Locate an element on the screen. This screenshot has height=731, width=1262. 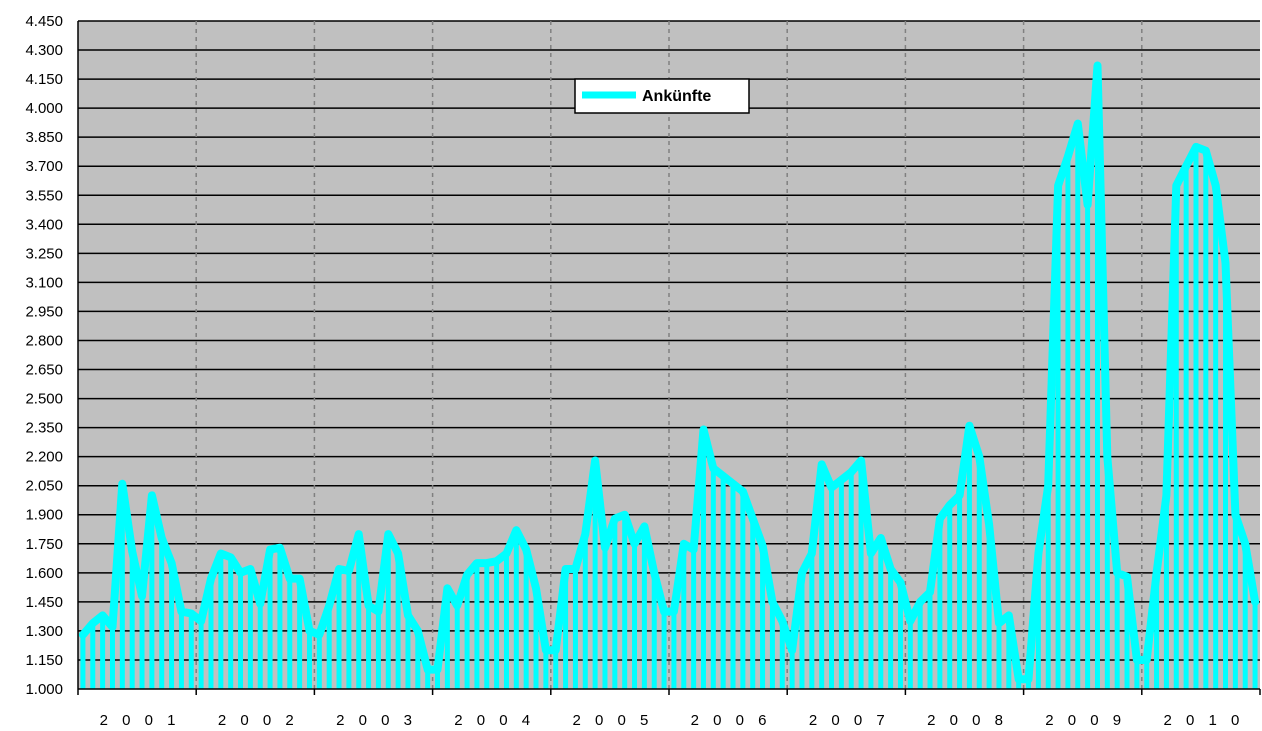
y-tick-label: 1.150 is located at coordinates (44, 660).